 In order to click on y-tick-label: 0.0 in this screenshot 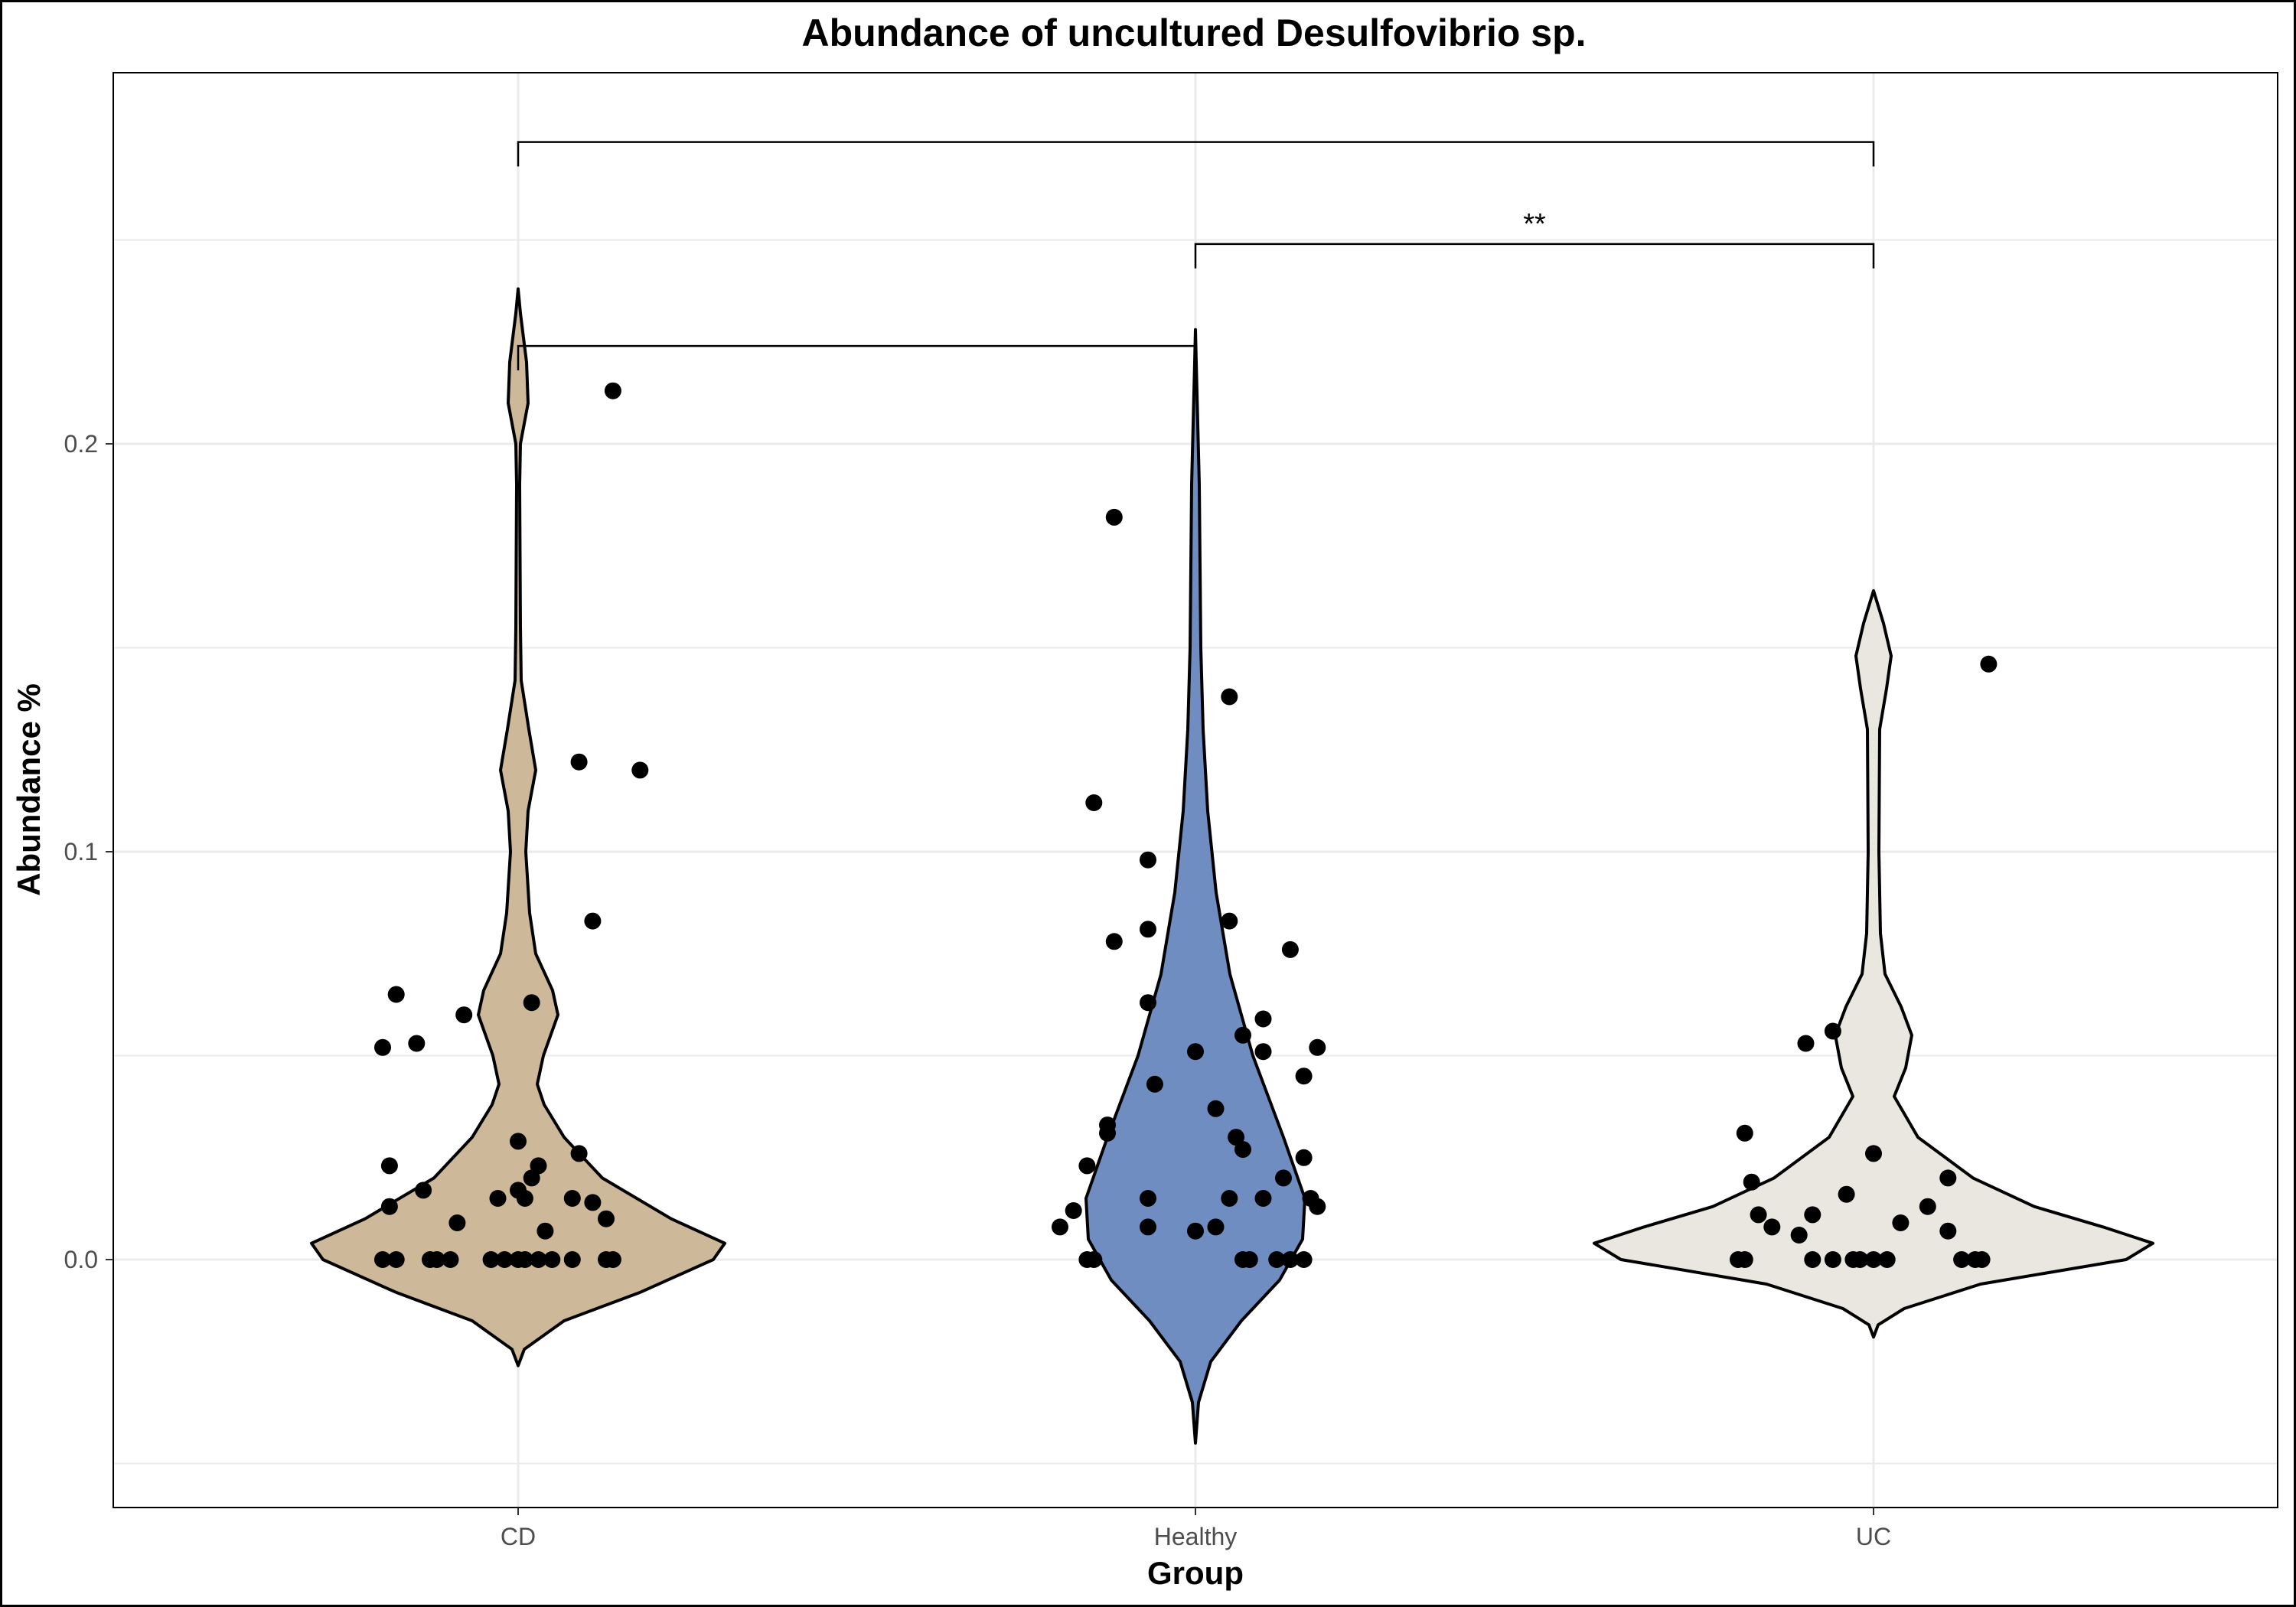, I will do `click(81, 1259)`.